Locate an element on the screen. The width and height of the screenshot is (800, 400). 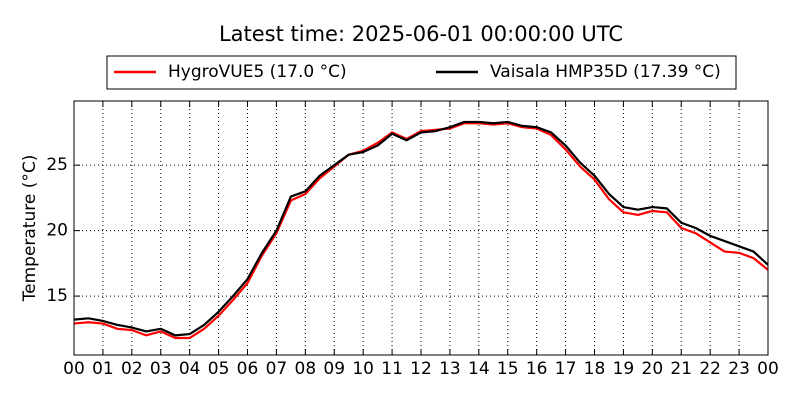
x-tick-label: 23 is located at coordinates (739, 369).